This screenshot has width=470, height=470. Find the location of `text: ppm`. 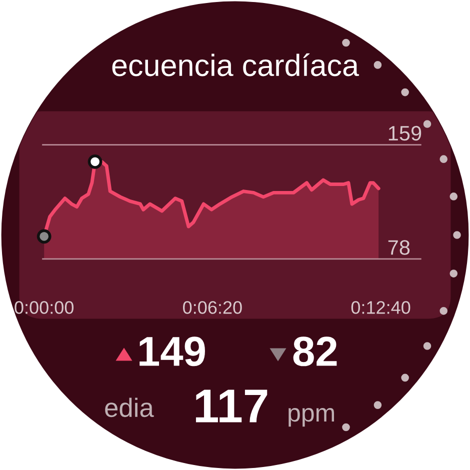

text: ppm is located at coordinates (311, 417).